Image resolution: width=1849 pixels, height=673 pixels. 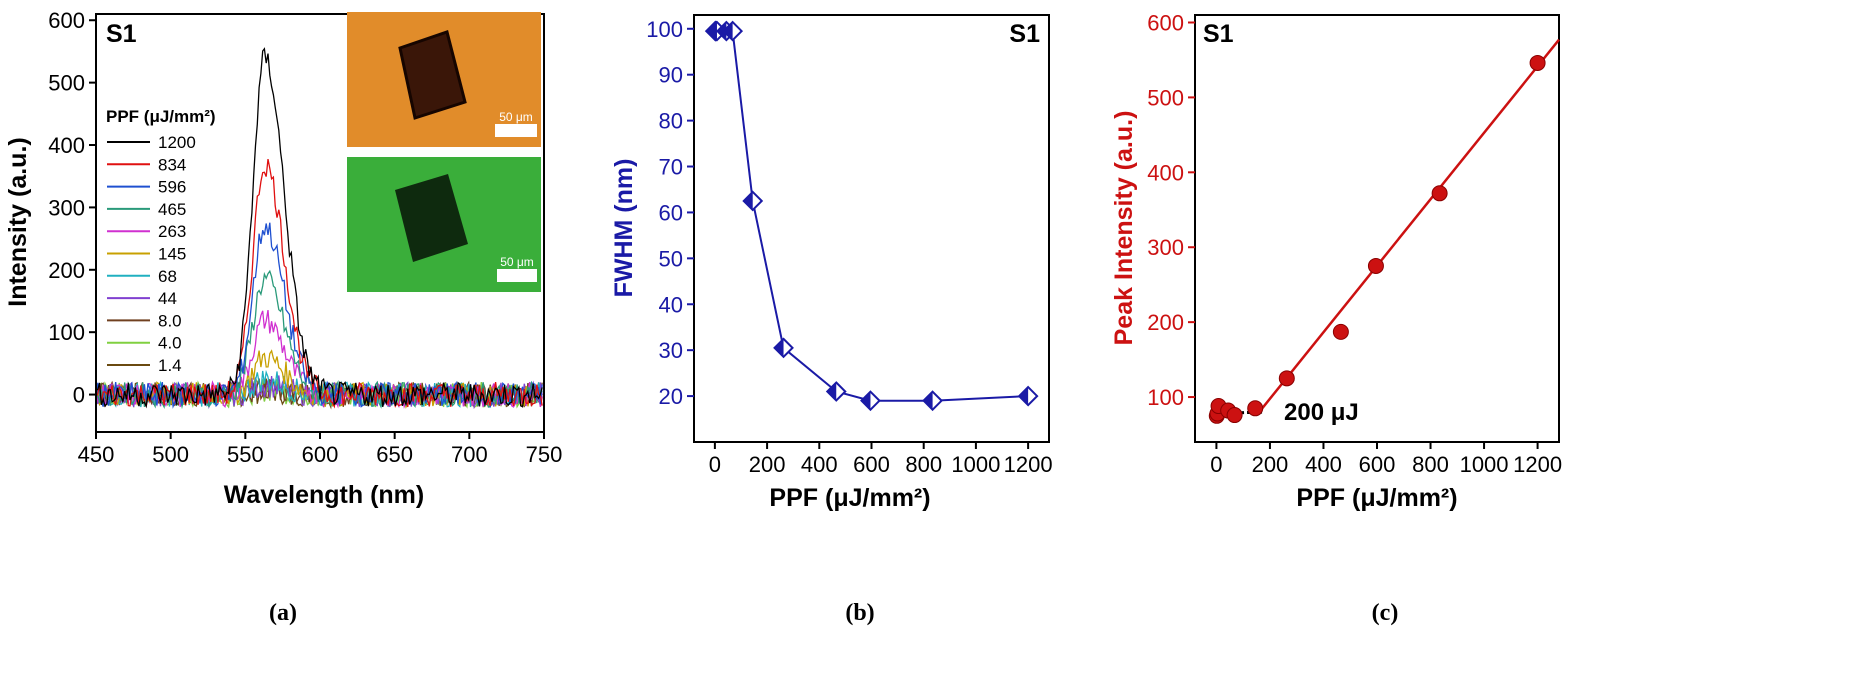 What do you see at coordinates (1024, 34) in the screenshot?
I see `panel-b-corner-label: S1` at bounding box center [1024, 34].